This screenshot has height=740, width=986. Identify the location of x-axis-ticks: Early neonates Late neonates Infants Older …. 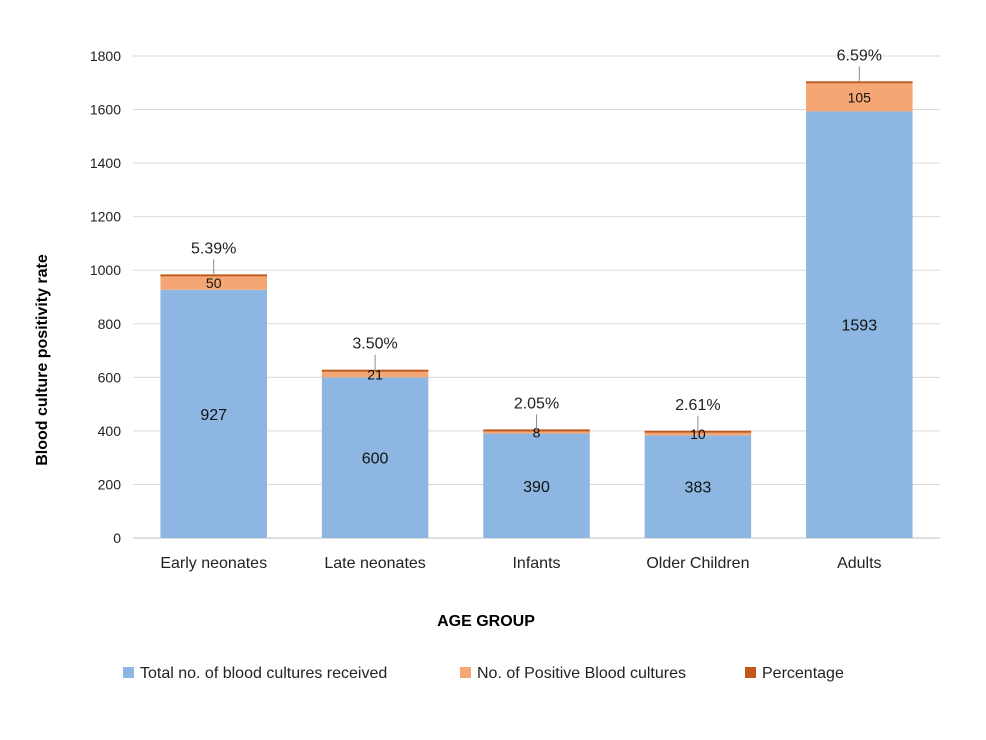
(520, 563).